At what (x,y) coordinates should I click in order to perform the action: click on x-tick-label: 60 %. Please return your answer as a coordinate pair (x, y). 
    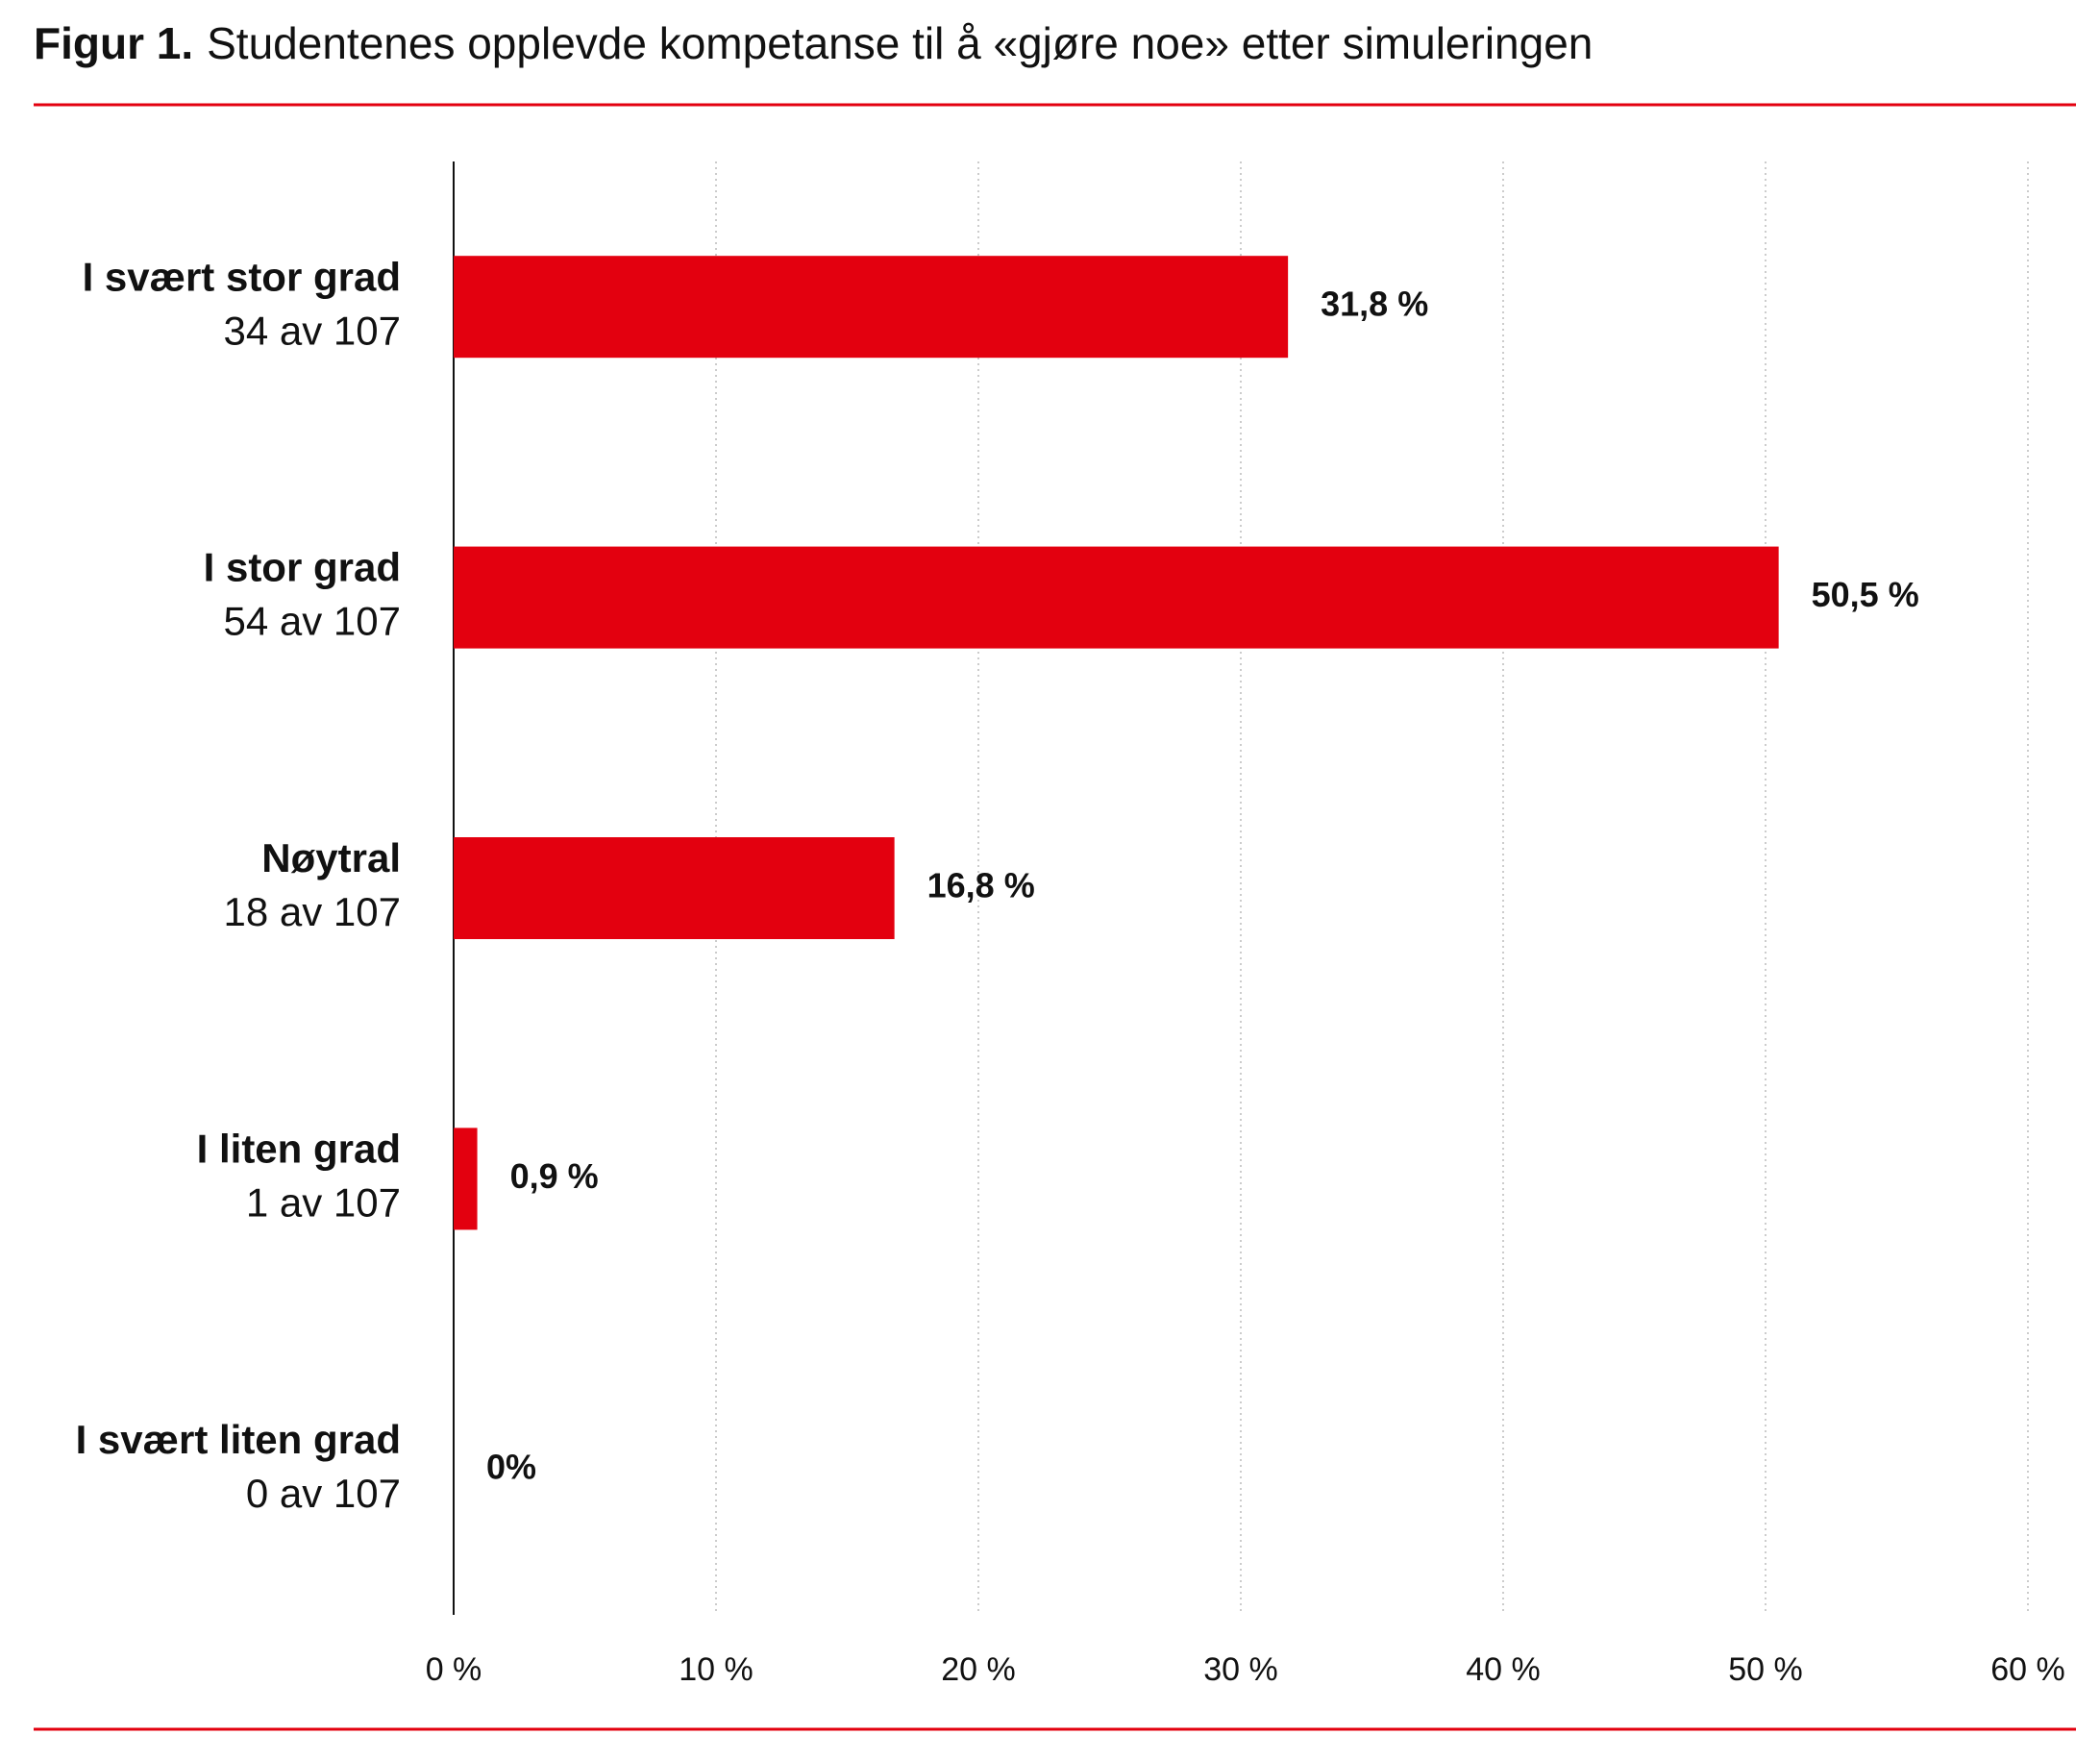
    Looking at the image, I should click on (2027, 1669).